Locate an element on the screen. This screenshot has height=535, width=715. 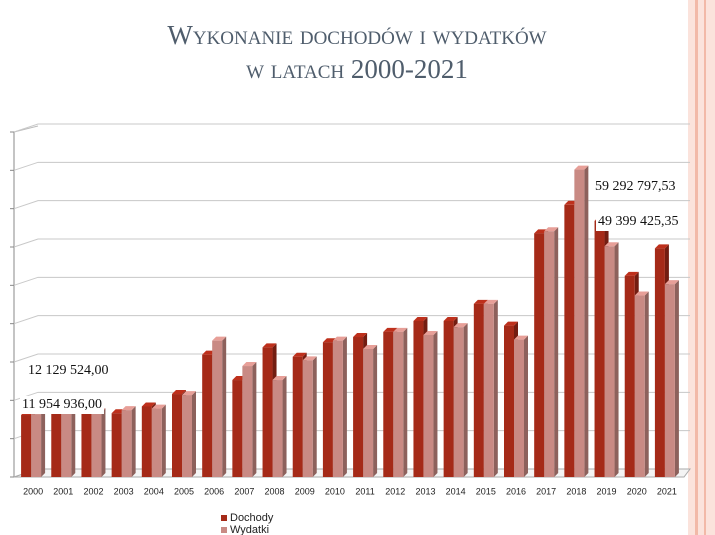
x-tick-label: 2006 is located at coordinates (214, 491).